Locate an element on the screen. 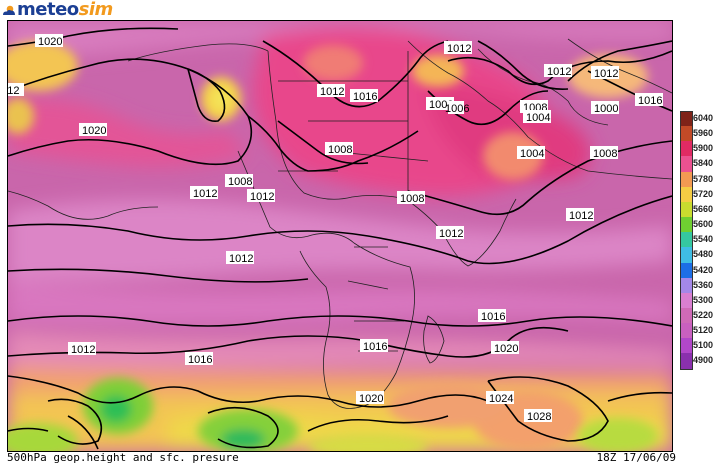 Image resolution: width=720 pixels, height=466 pixels. isobar-label-14: 1004 is located at coordinates (537, 117).